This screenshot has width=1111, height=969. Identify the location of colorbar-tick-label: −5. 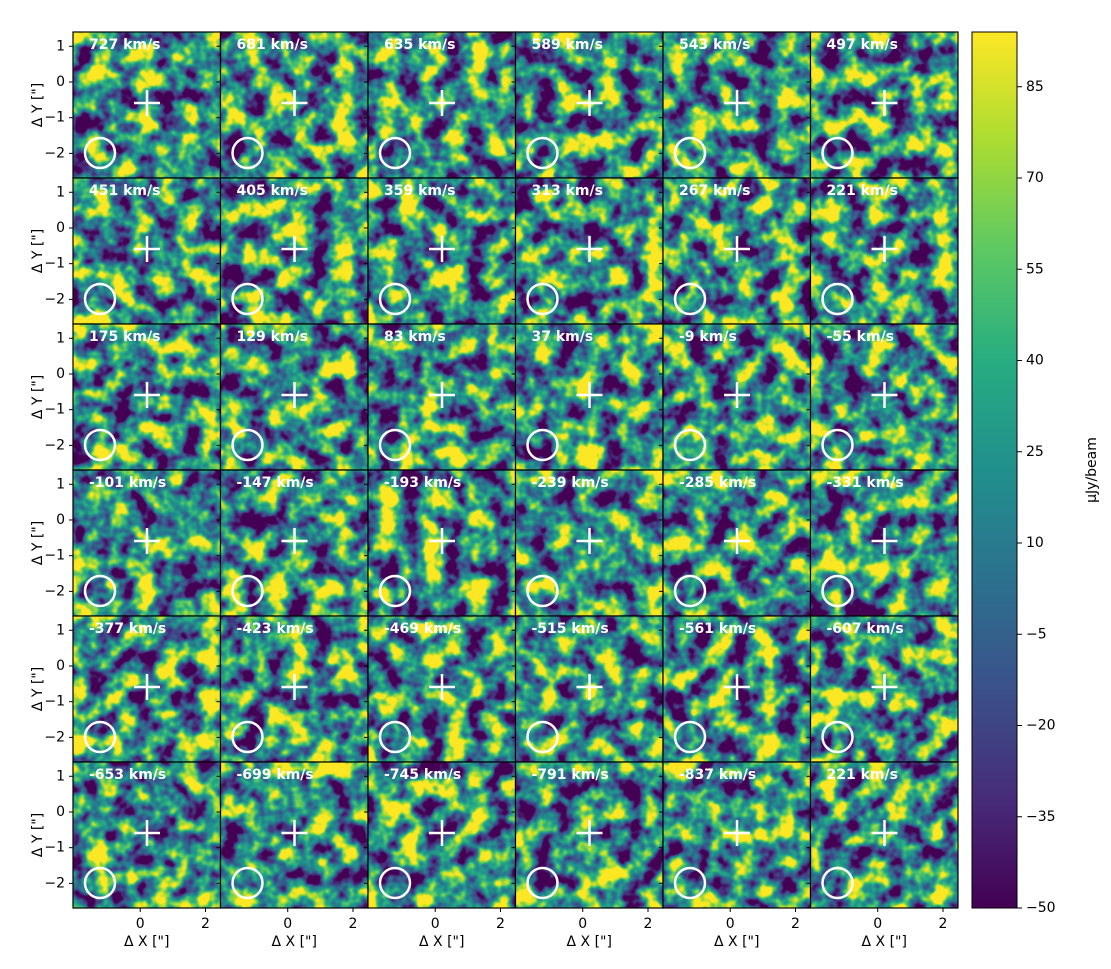
(1036, 634).